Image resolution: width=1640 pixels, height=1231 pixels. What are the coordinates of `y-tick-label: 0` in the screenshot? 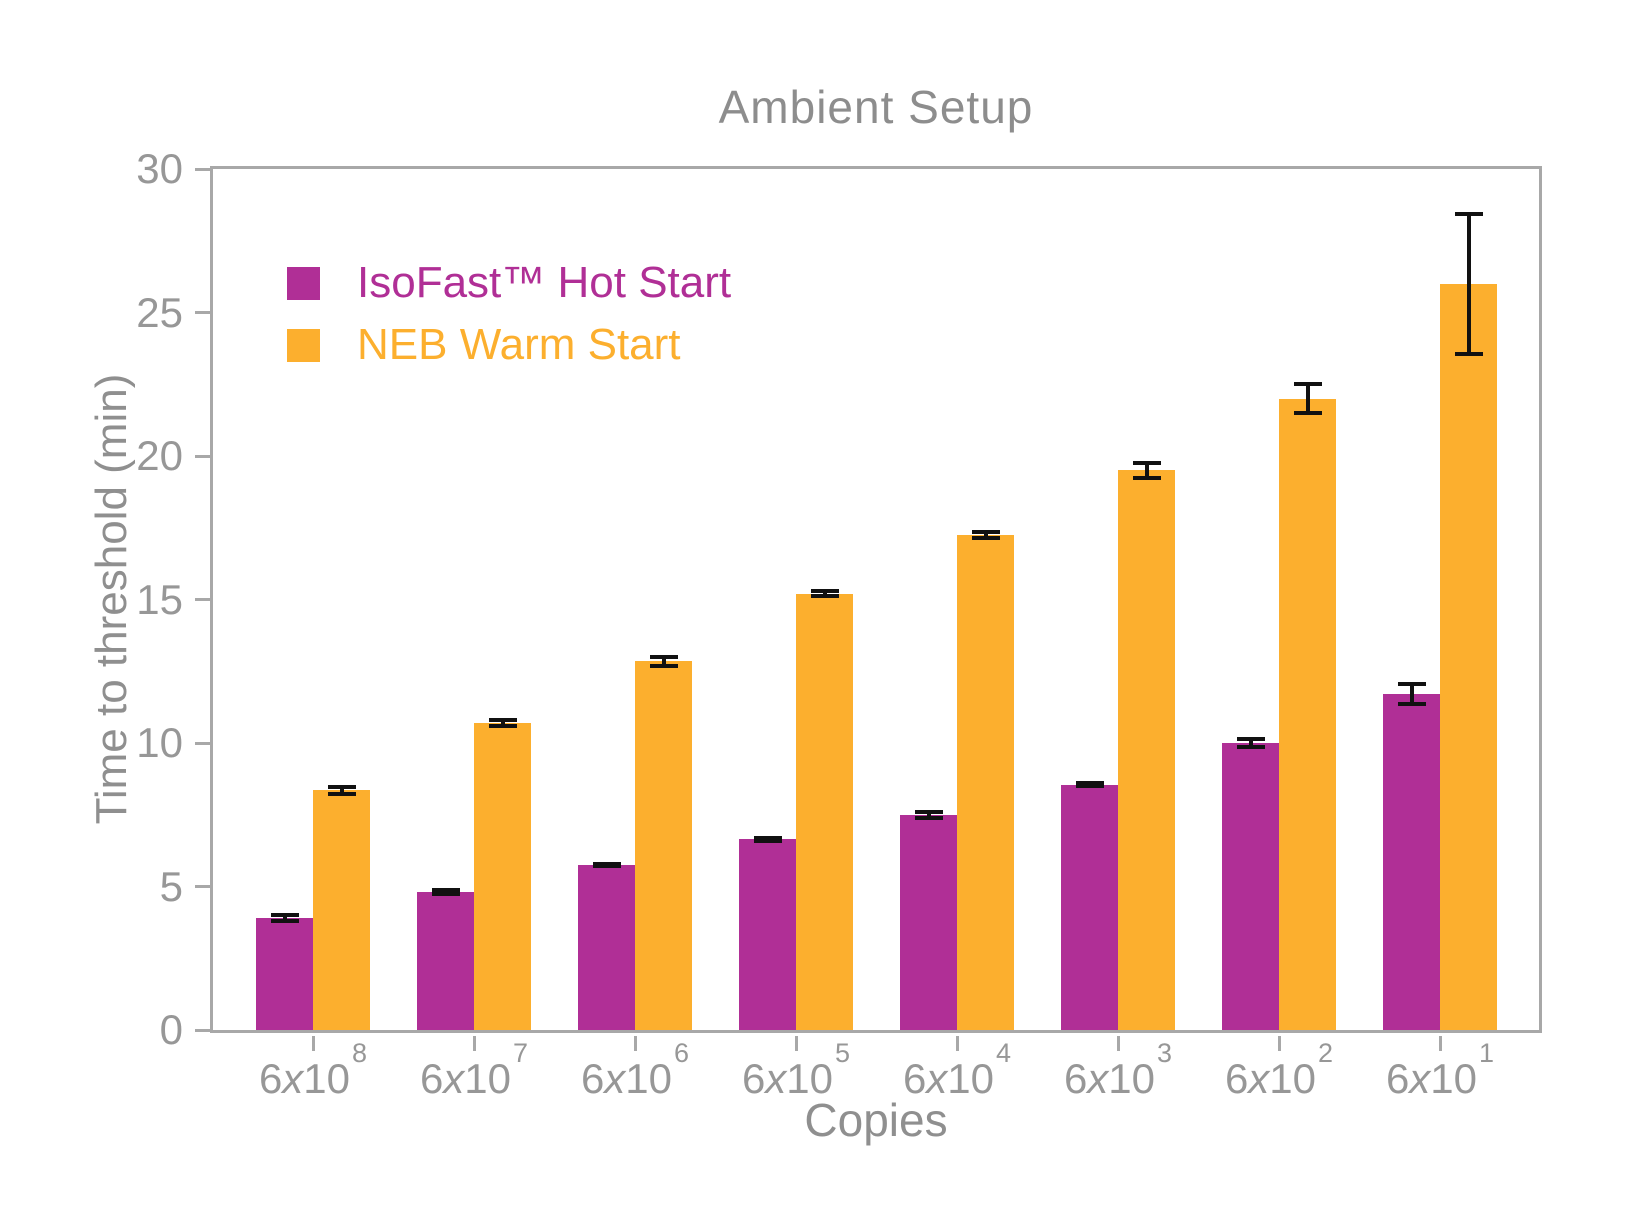 It's located at (171, 1029).